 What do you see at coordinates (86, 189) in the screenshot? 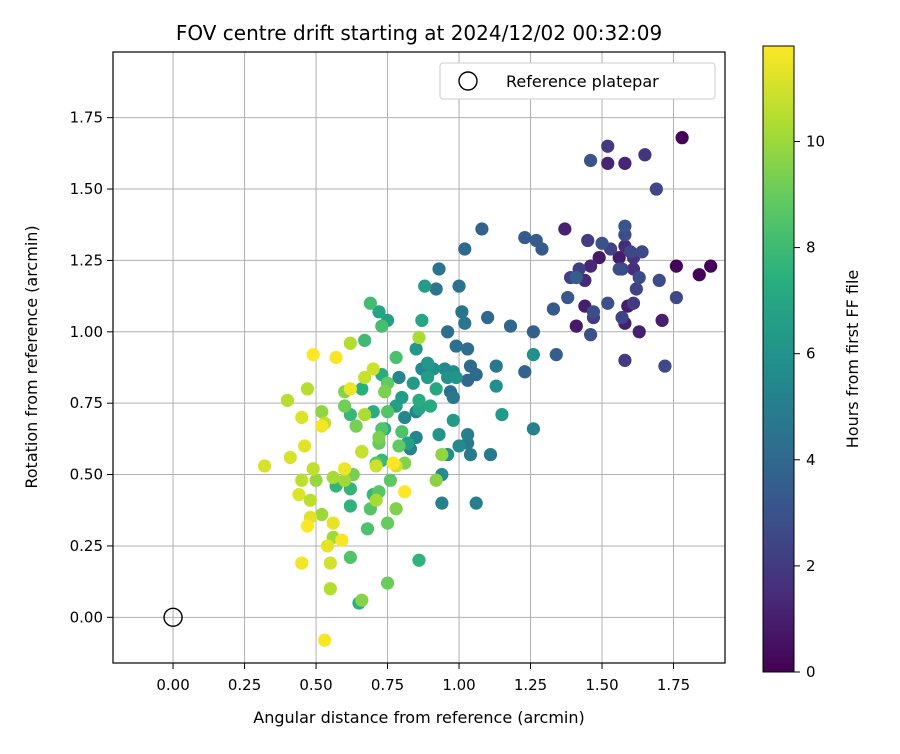
I see `y-tick-label: 1.50` at bounding box center [86, 189].